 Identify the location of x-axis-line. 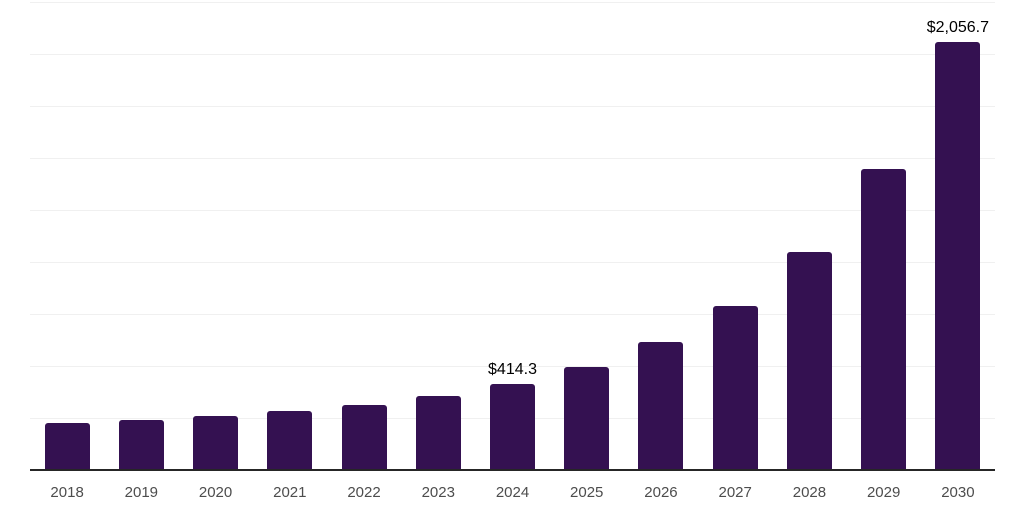
(512, 470).